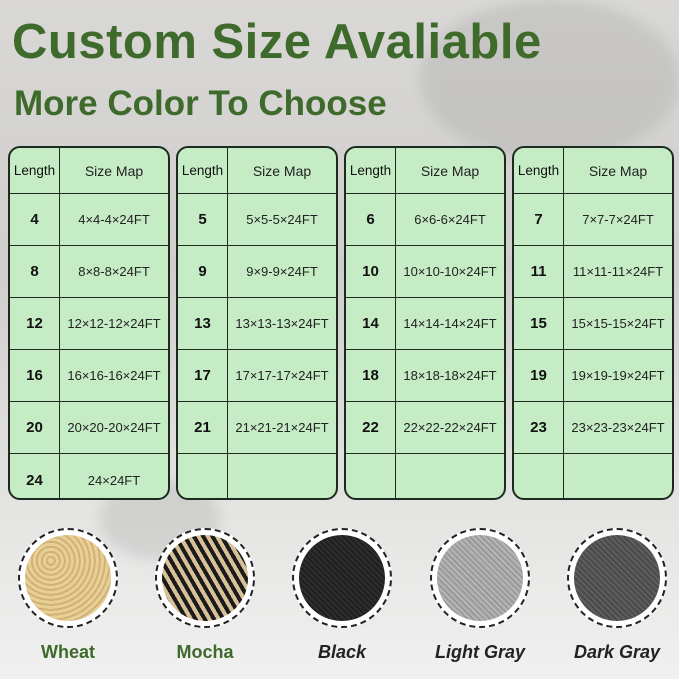 Image resolution: width=679 pixels, height=679 pixels. I want to click on length-cell: 24, so click(35, 476).